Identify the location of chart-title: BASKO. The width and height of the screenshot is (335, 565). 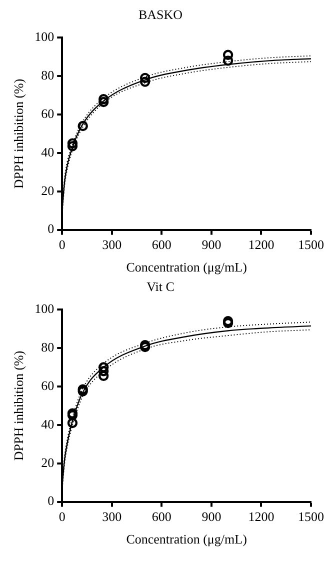
(160, 14).